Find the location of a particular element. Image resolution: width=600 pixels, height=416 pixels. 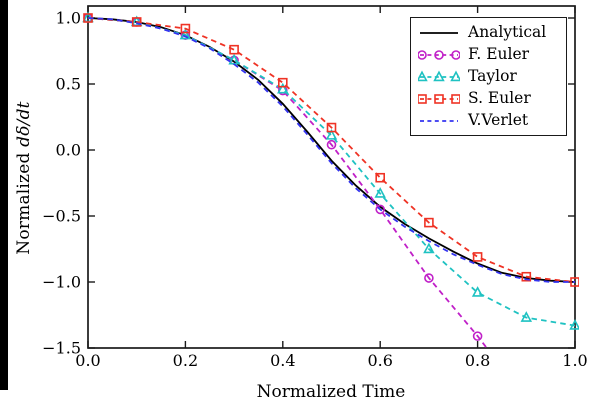

legend-item-s-euler: S. Euler is located at coordinates (488, 99).